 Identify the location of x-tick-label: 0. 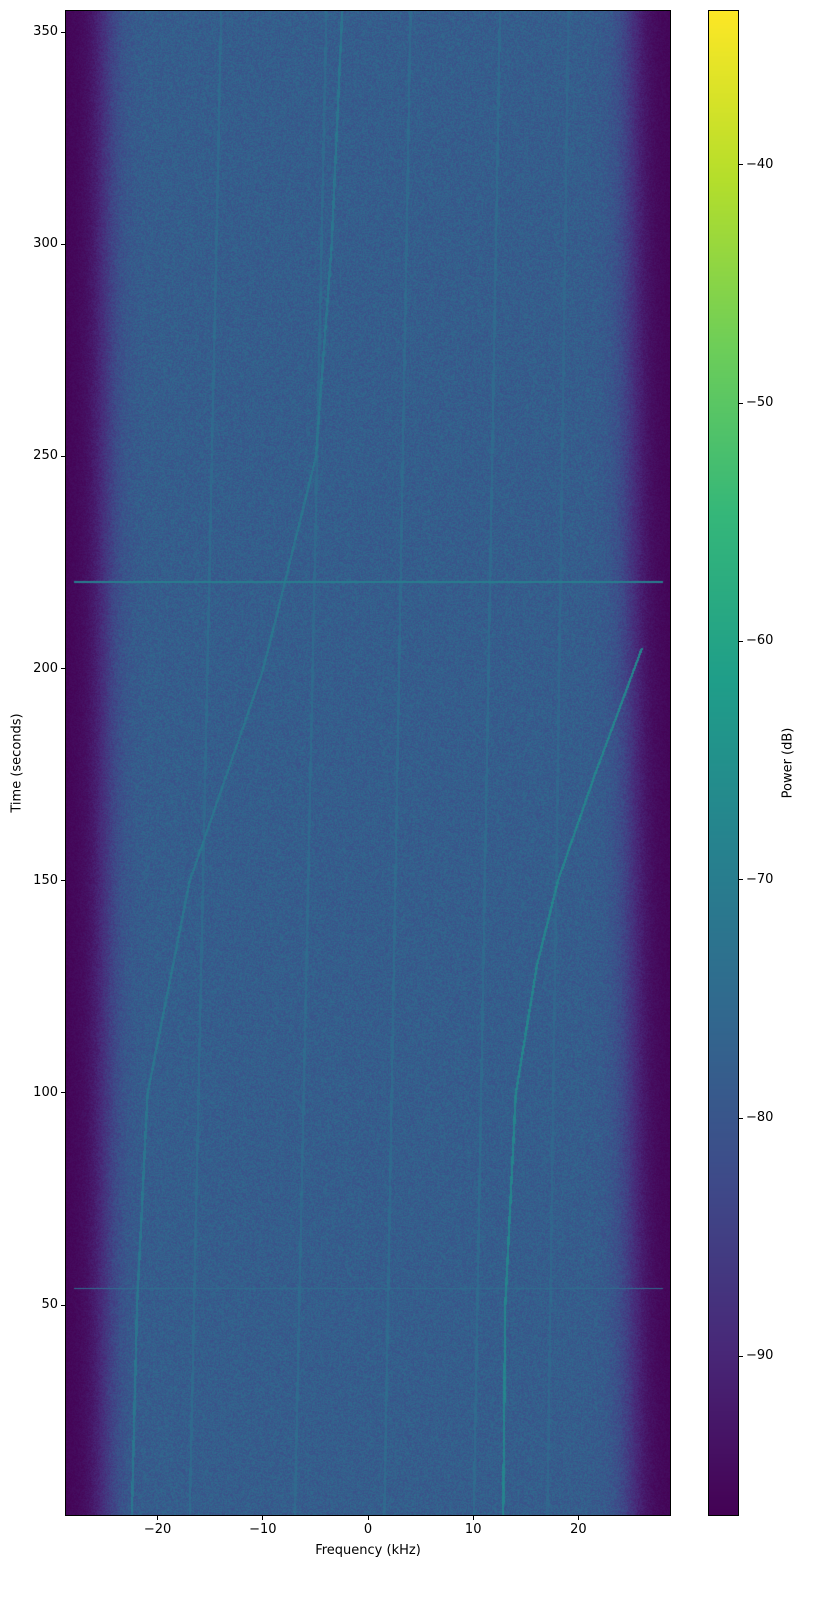
(368, 1529).